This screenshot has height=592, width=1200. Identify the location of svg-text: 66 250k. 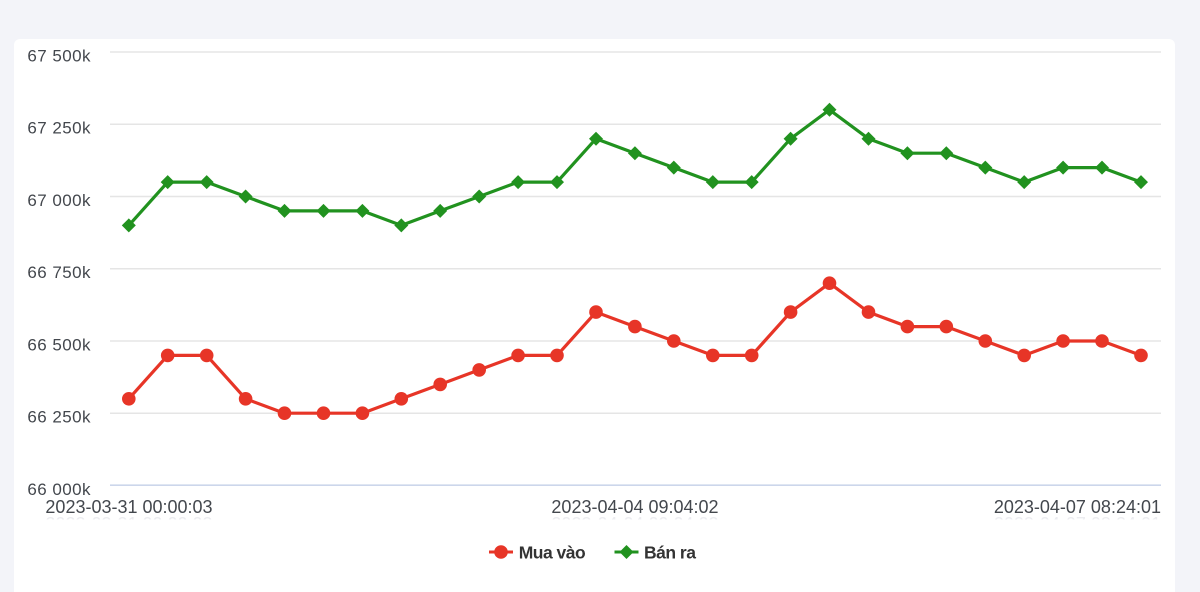
(59, 417).